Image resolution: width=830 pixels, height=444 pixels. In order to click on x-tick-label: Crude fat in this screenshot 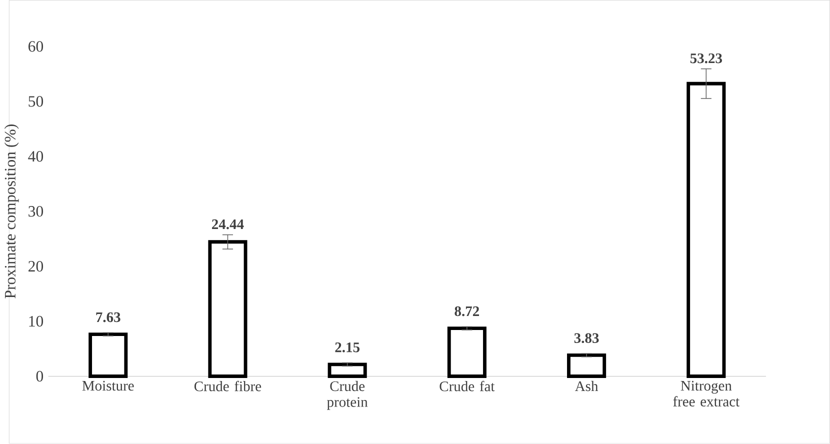, I will do `click(467, 386)`.